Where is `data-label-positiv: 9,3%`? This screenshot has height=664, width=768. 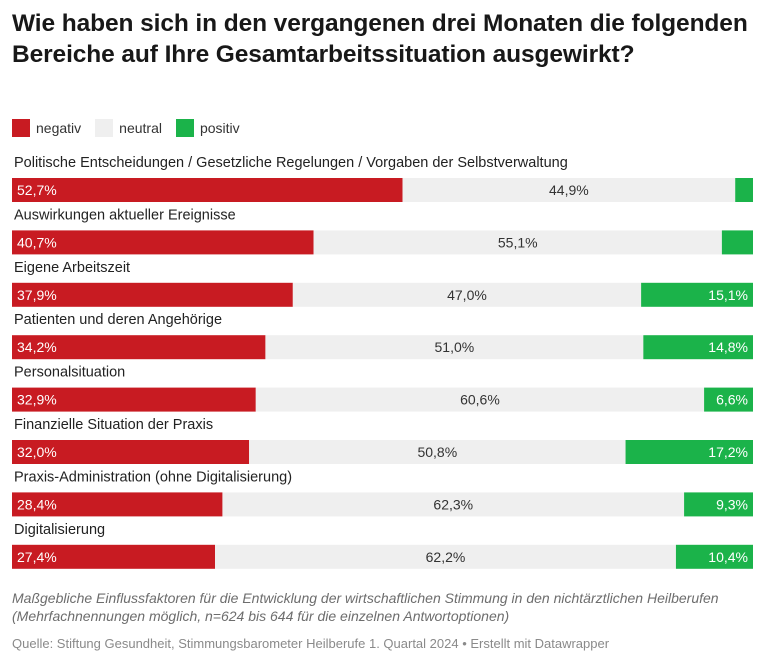
data-label-positiv: 9,3% is located at coordinates (732, 504).